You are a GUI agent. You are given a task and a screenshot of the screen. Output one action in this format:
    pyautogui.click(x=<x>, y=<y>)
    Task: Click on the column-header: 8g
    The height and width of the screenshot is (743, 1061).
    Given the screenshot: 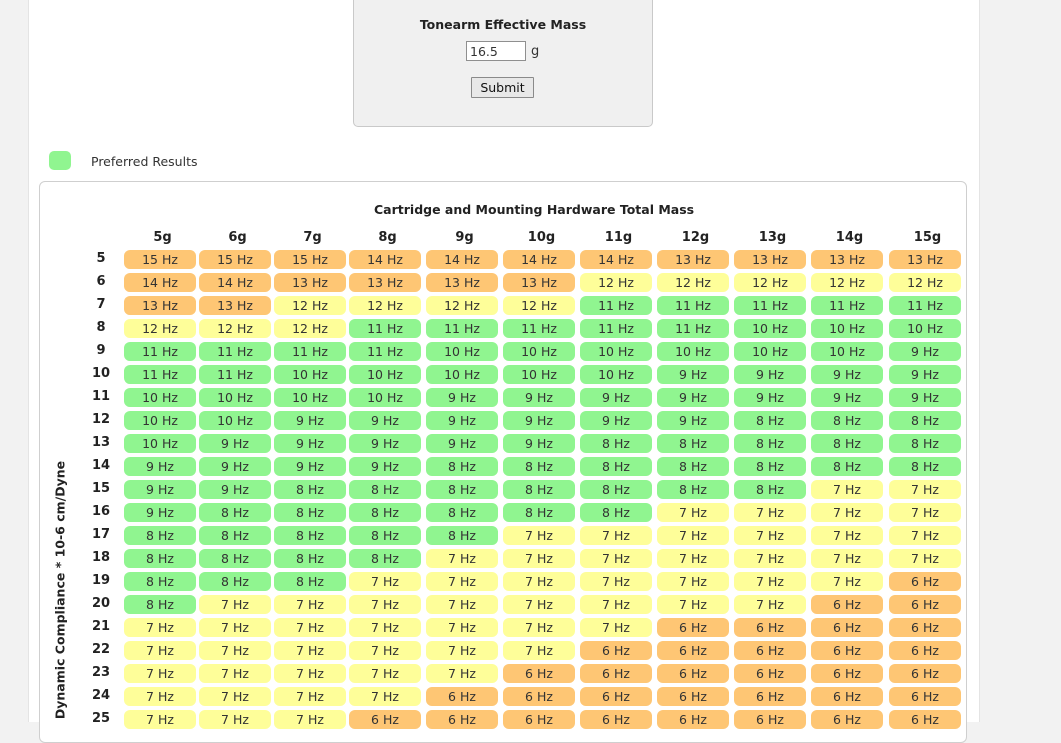 What is the action you would take?
    pyautogui.click(x=387, y=237)
    